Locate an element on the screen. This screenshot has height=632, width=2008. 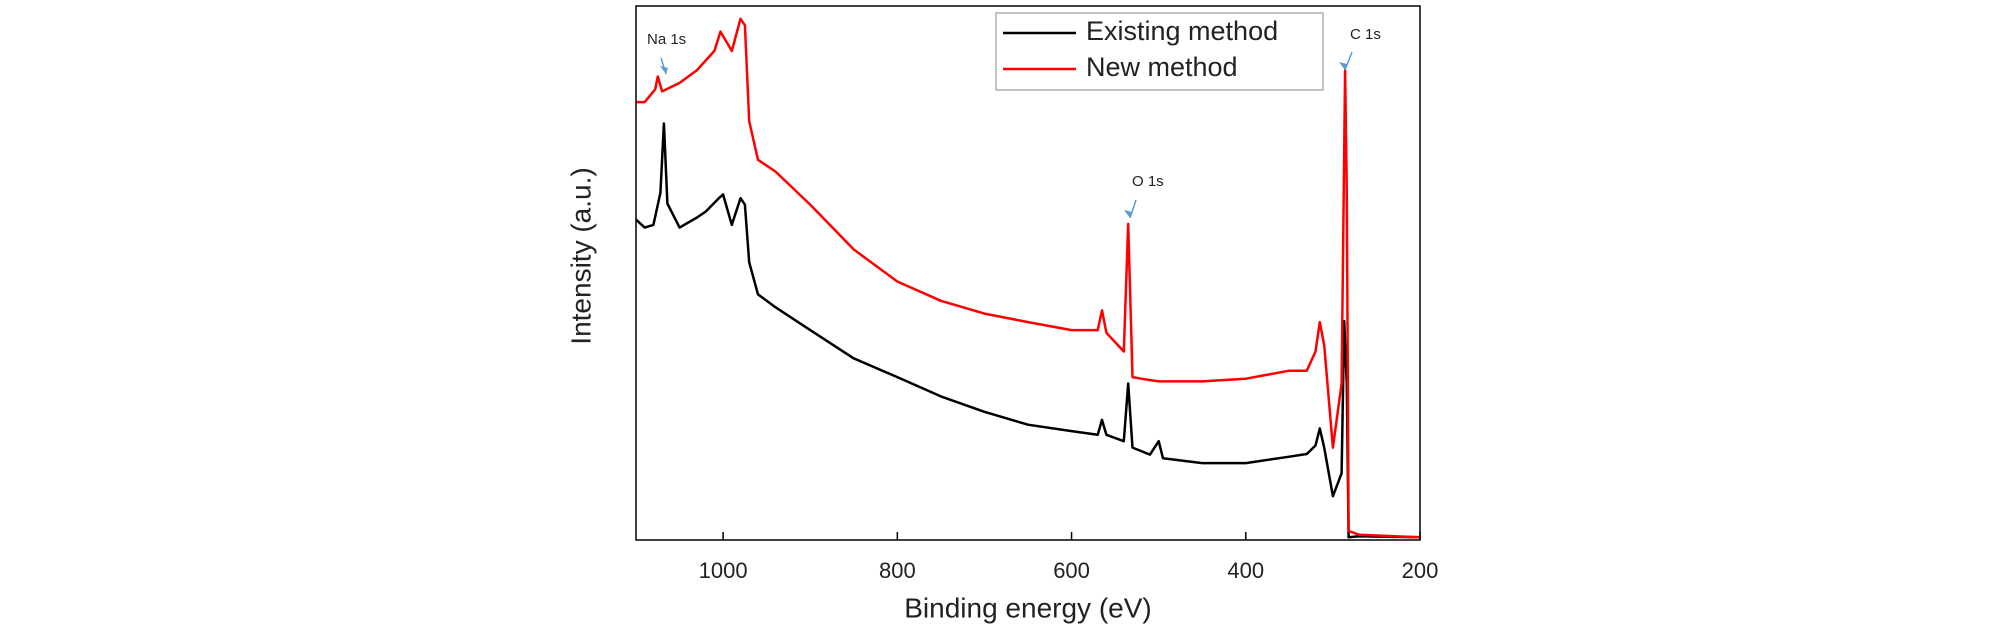
x-tick-label: 1000 is located at coordinates (723, 570).